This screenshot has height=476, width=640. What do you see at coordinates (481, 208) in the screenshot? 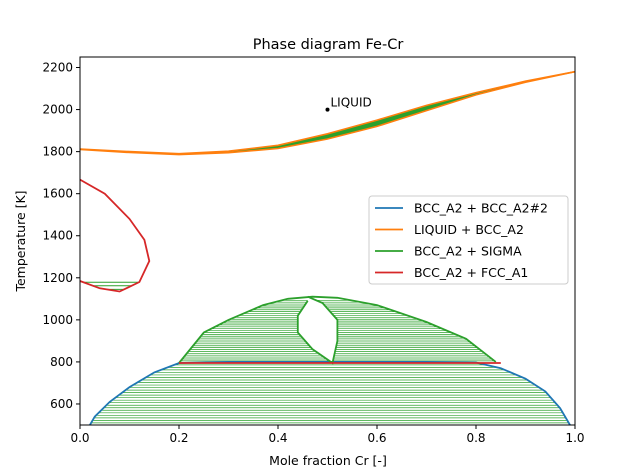
I see `legend-label: BCC_A2 + BCC_A2#2` at bounding box center [481, 208].